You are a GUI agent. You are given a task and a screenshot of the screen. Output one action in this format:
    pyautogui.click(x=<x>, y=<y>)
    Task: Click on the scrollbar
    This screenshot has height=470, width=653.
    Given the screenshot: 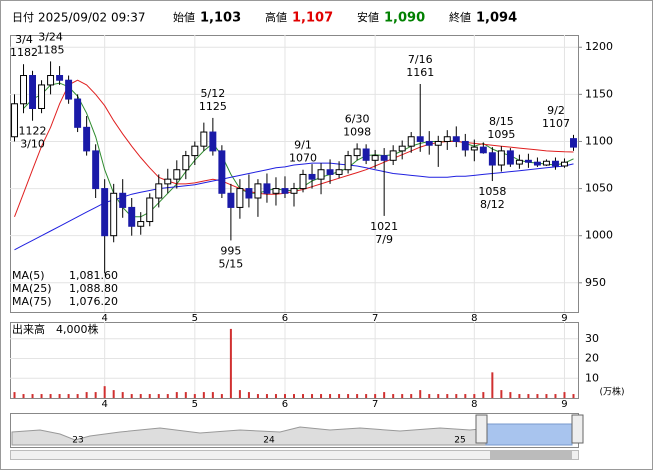 What is the action you would take?
    pyautogui.click(x=294, y=455)
    